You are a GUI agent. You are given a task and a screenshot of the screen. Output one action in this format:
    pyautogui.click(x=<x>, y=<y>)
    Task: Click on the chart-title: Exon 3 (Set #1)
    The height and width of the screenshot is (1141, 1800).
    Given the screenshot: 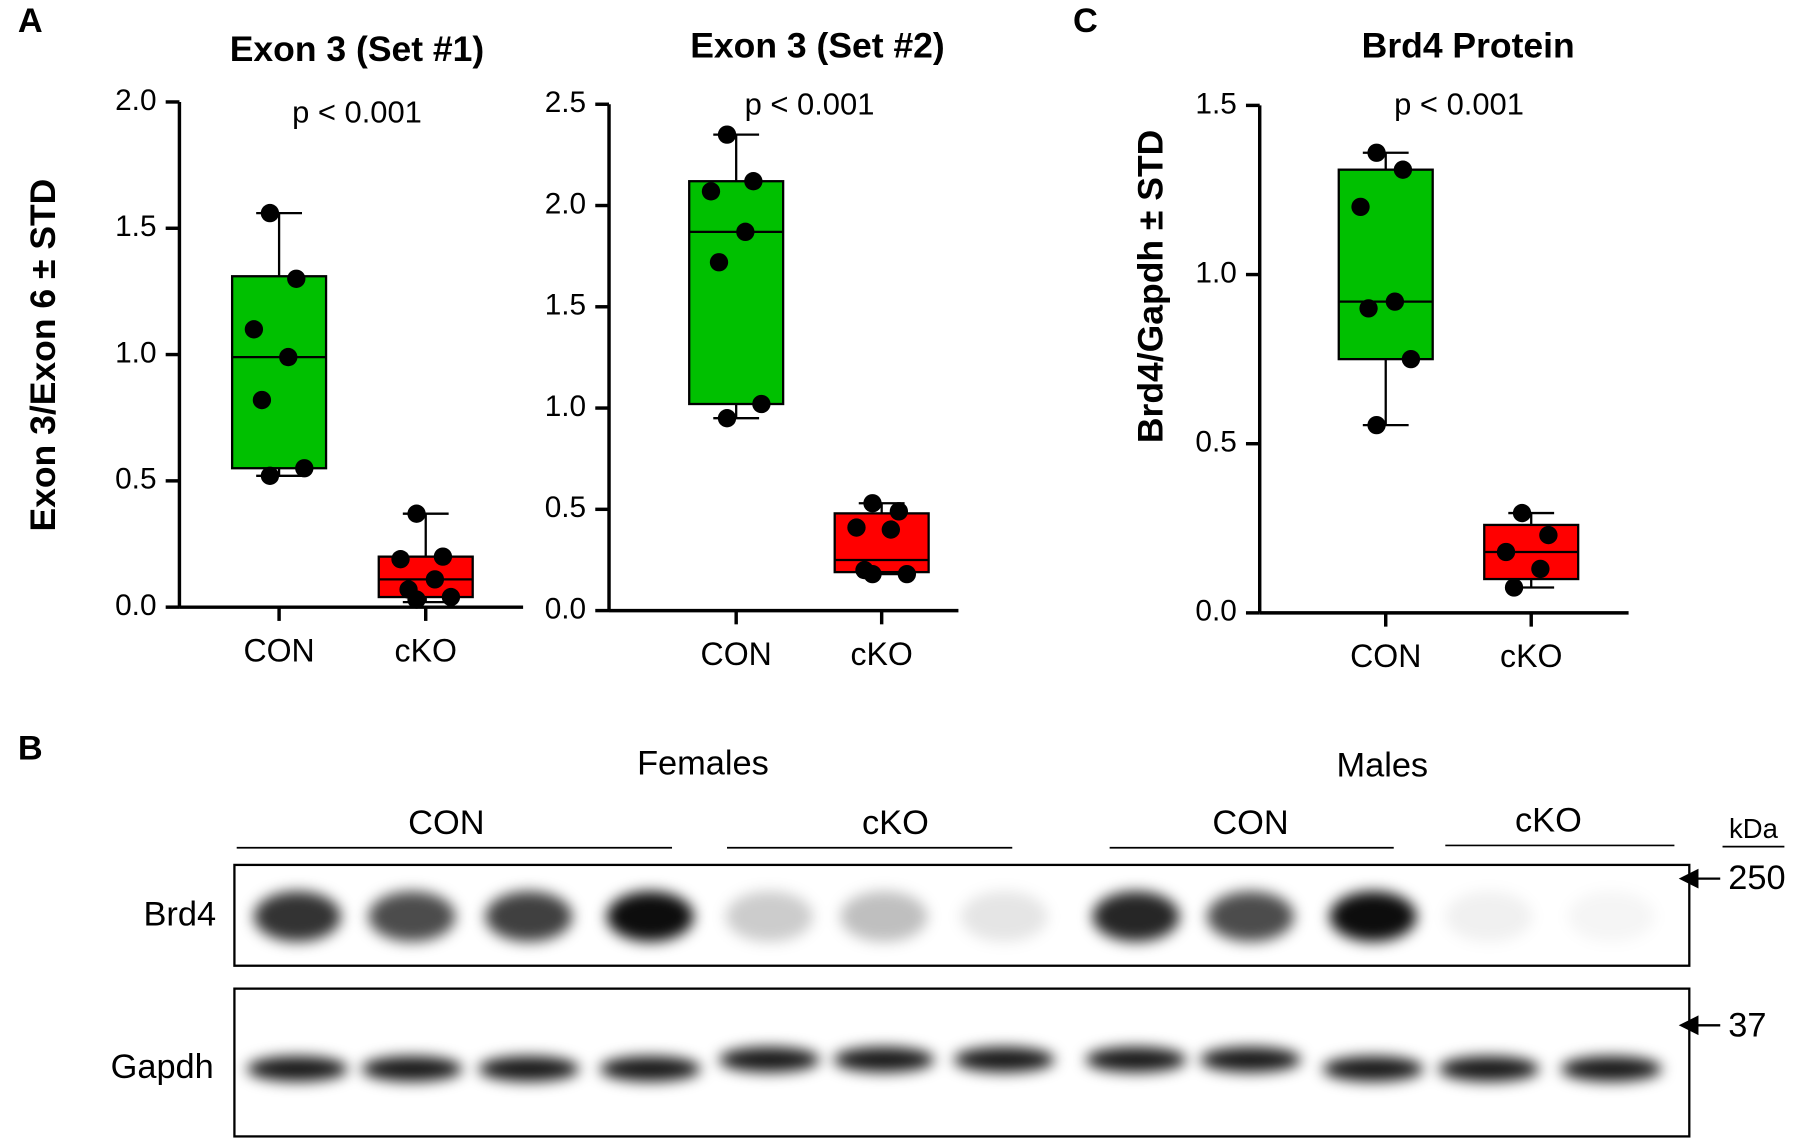 What is the action you would take?
    pyautogui.click(x=357, y=49)
    